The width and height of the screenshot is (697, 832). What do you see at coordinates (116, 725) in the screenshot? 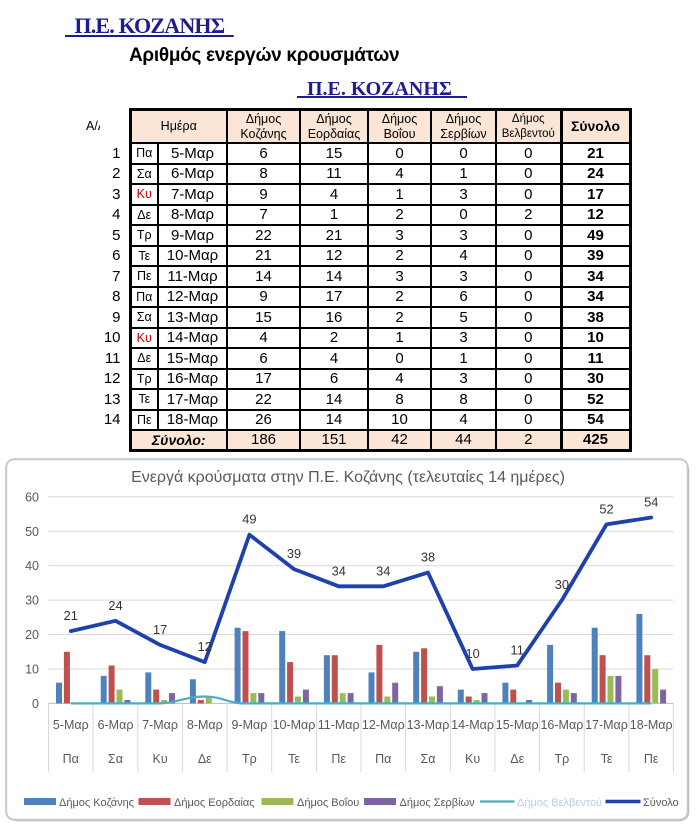
I see `svg-text: 6-Μαρ` at bounding box center [116, 725].